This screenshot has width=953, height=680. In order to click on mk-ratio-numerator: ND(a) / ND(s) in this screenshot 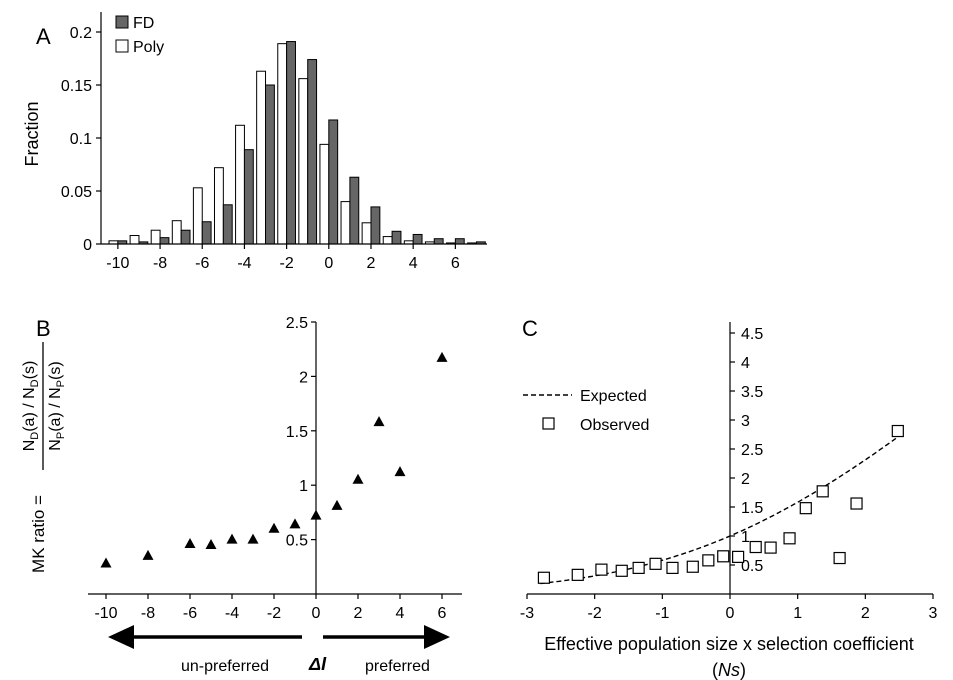, I will do `click(31, 406)`.